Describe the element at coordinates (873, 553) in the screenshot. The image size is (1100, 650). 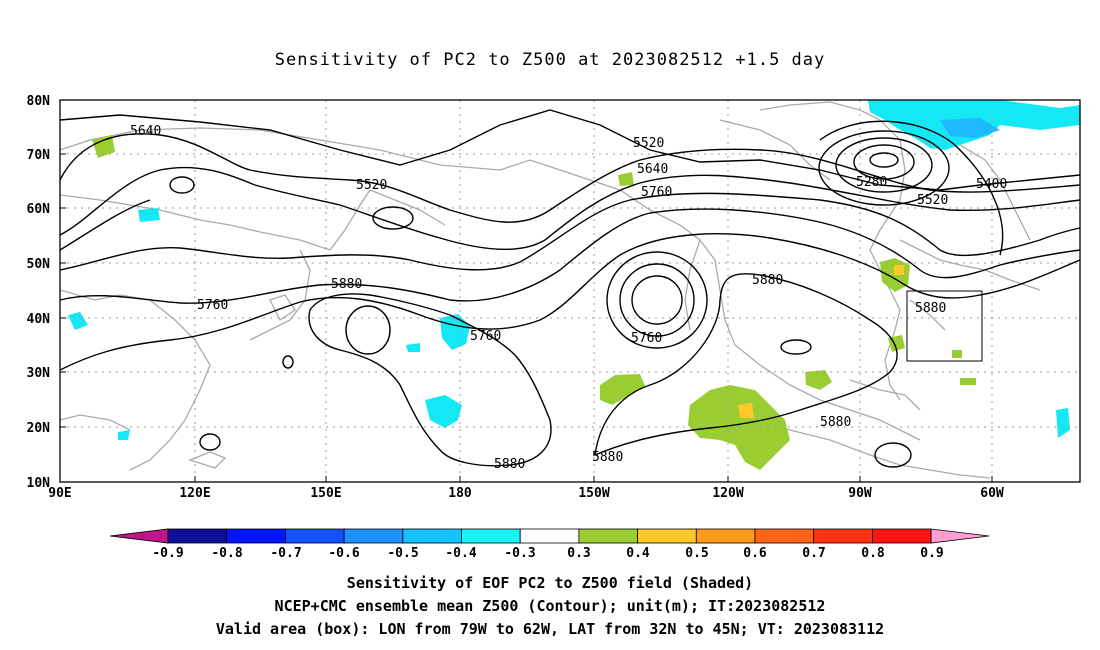
I see `colorbar-label: 0.8` at that location.